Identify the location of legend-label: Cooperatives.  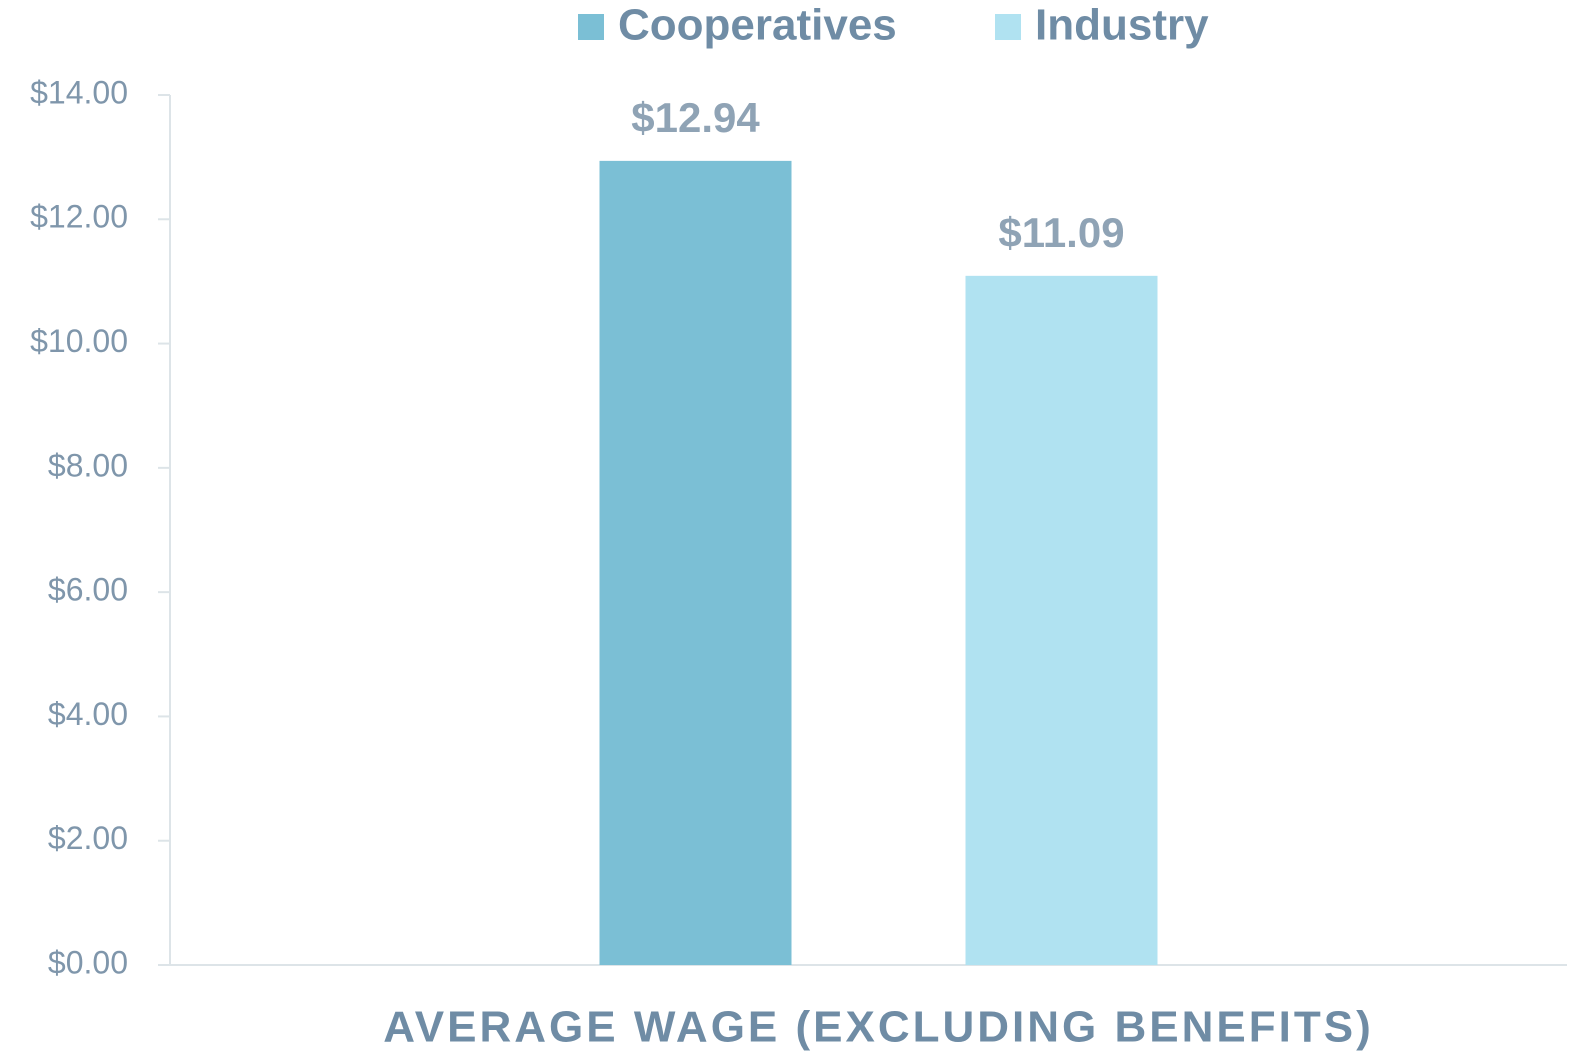
(757, 25).